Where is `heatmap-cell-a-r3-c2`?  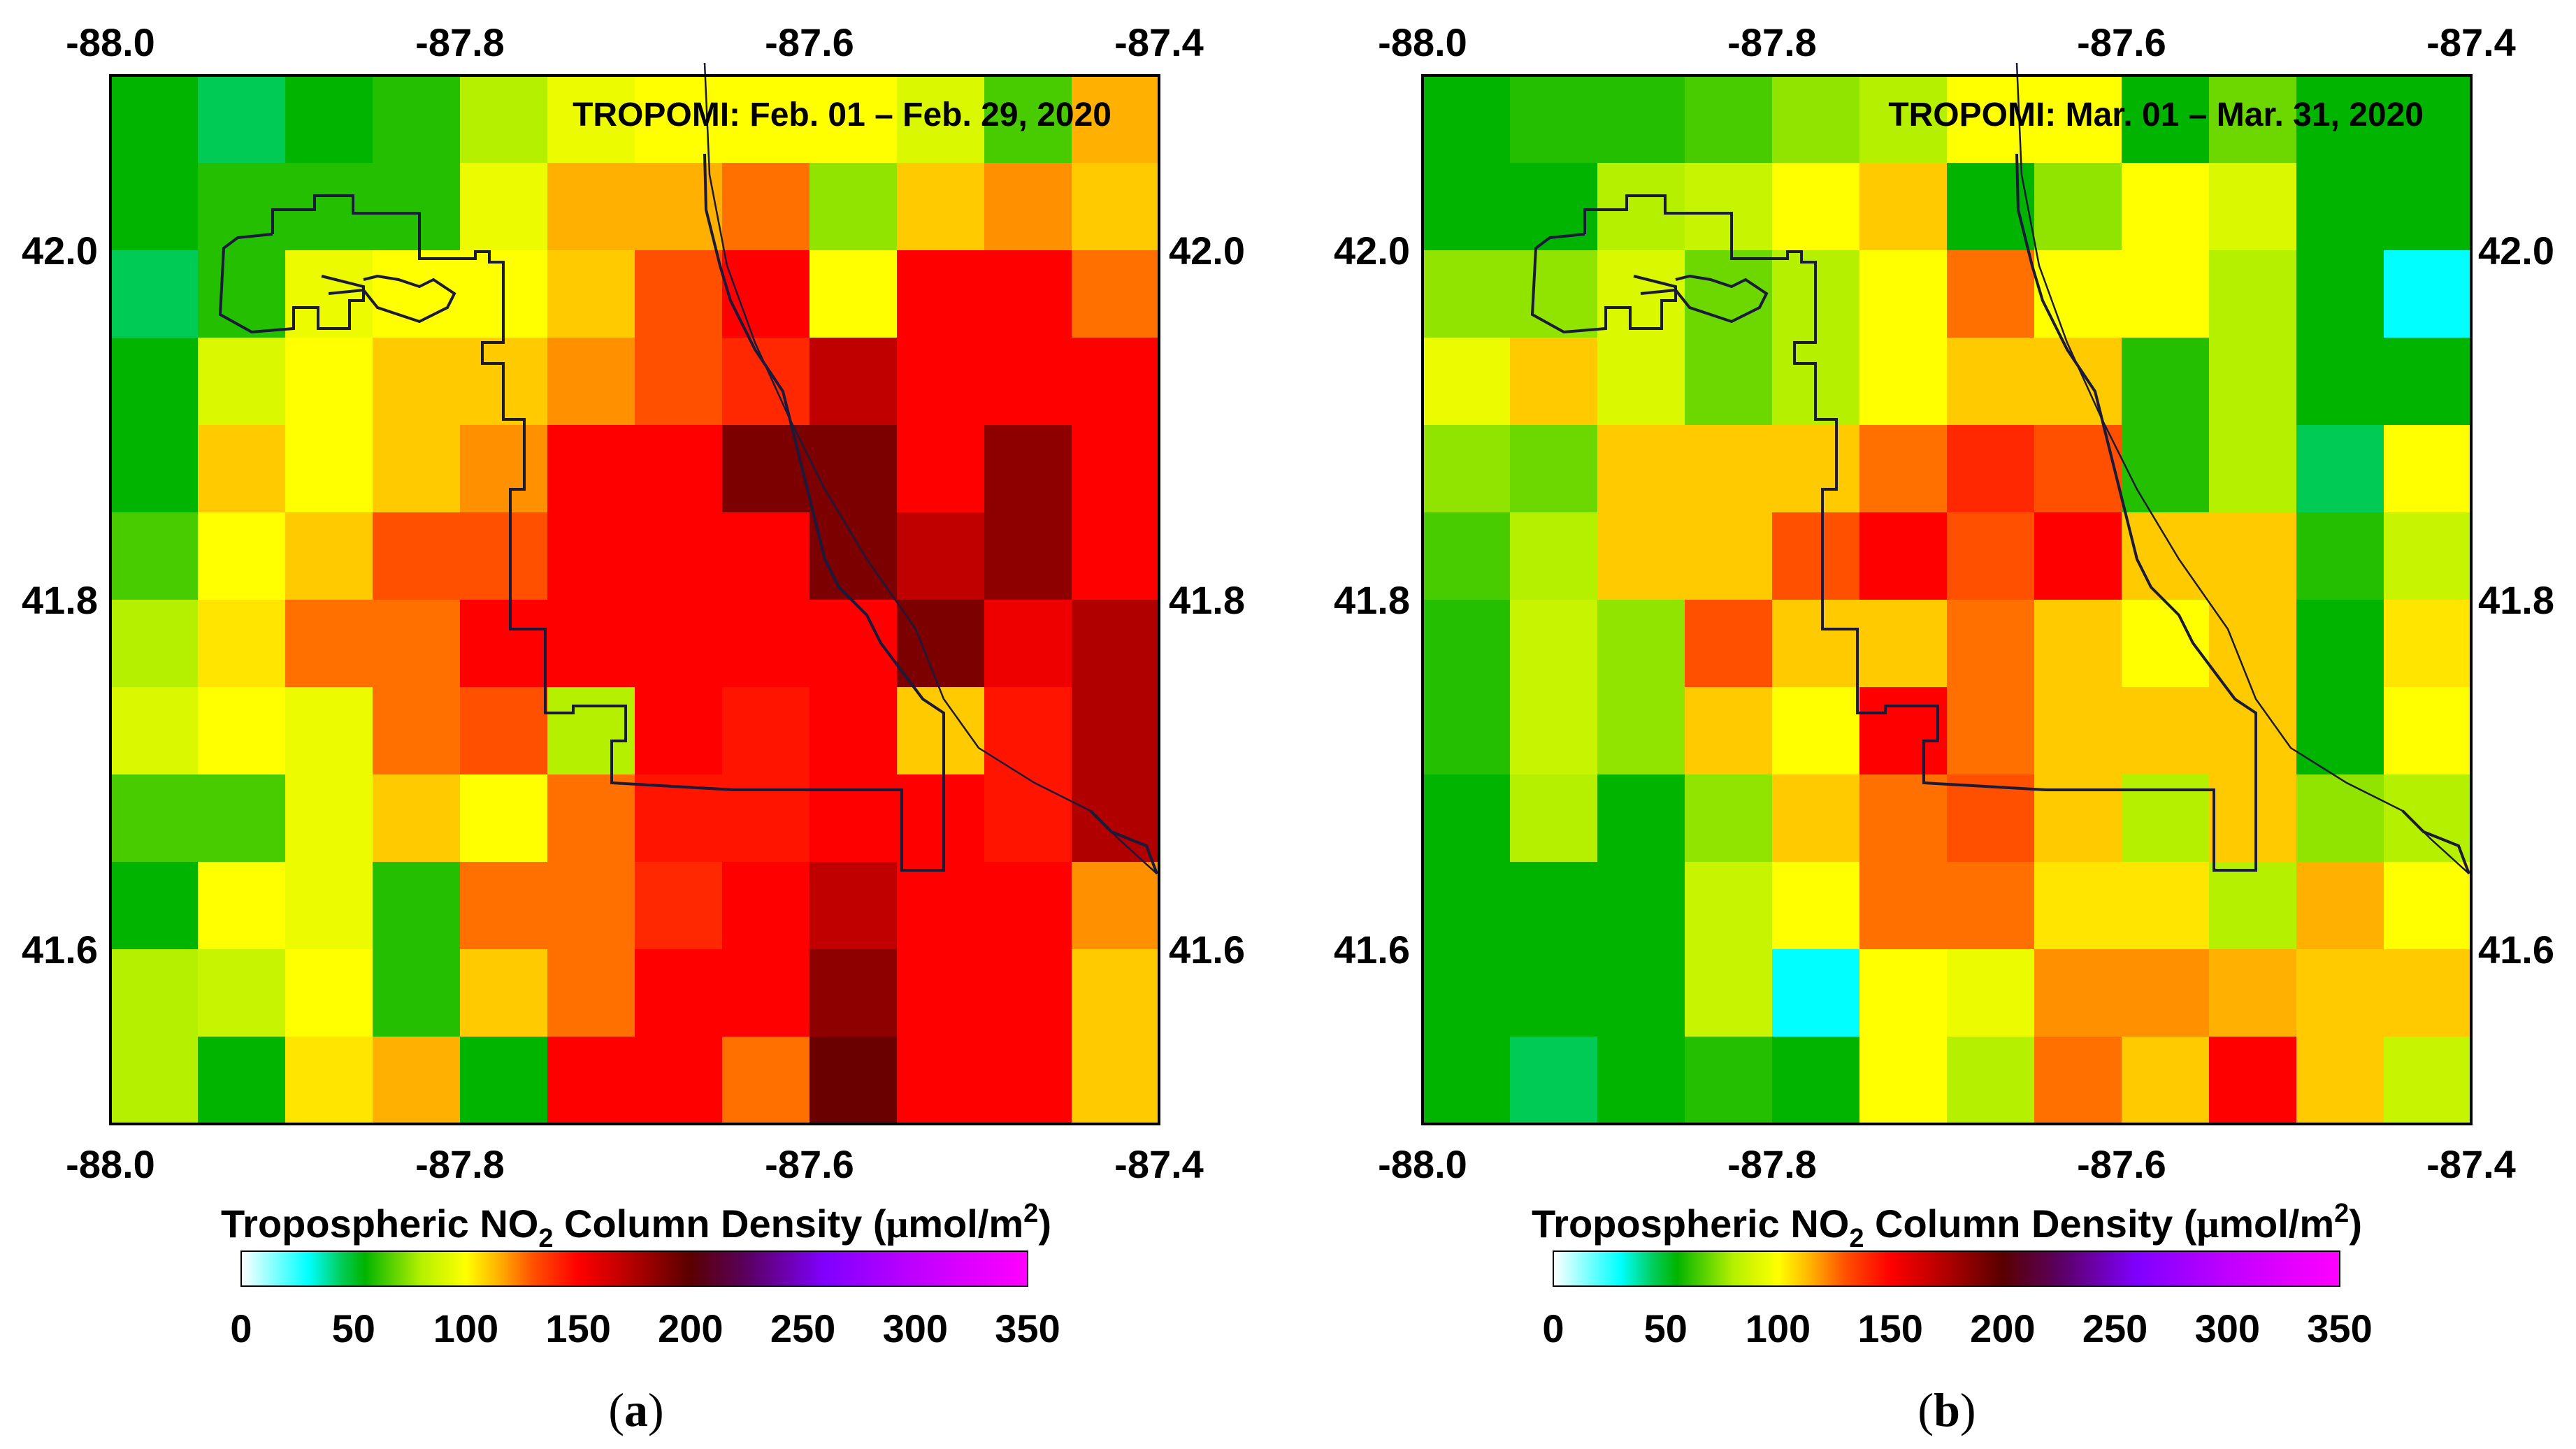 heatmap-cell-a-r3-c2 is located at coordinates (329, 382).